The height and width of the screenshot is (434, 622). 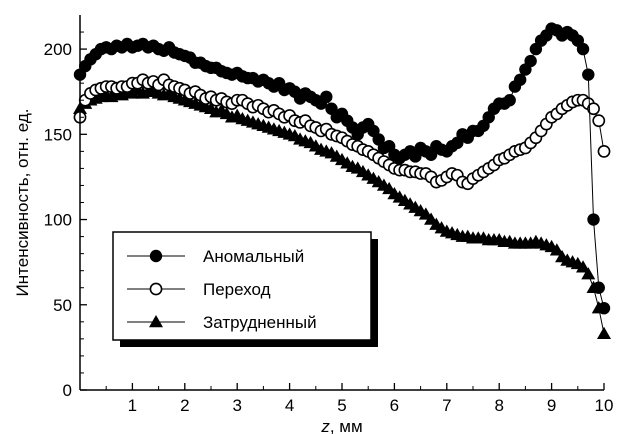 What do you see at coordinates (289, 405) in the screenshot?
I see `x-tick-label: 4` at bounding box center [289, 405].